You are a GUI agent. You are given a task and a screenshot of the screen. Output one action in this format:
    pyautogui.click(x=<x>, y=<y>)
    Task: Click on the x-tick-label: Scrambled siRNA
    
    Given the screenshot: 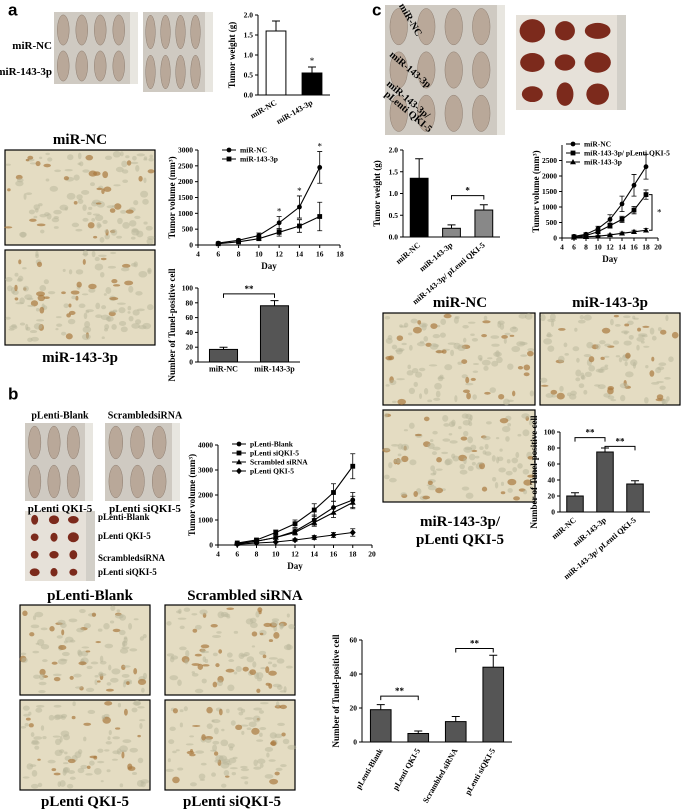 What is the action you would take?
    pyautogui.click(x=440, y=776)
    